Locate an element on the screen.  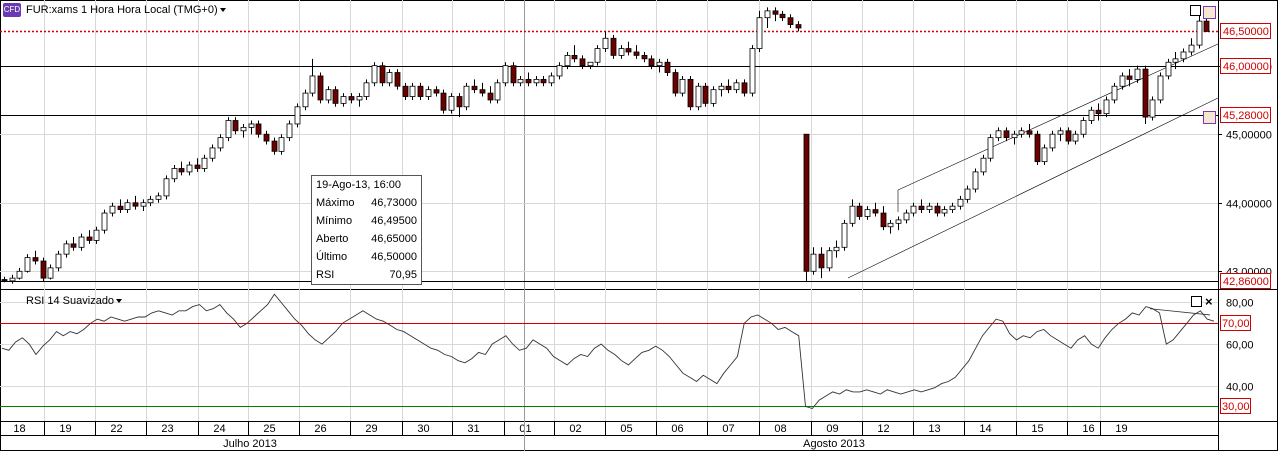
price-tag is located at coordinates (1245, 115).